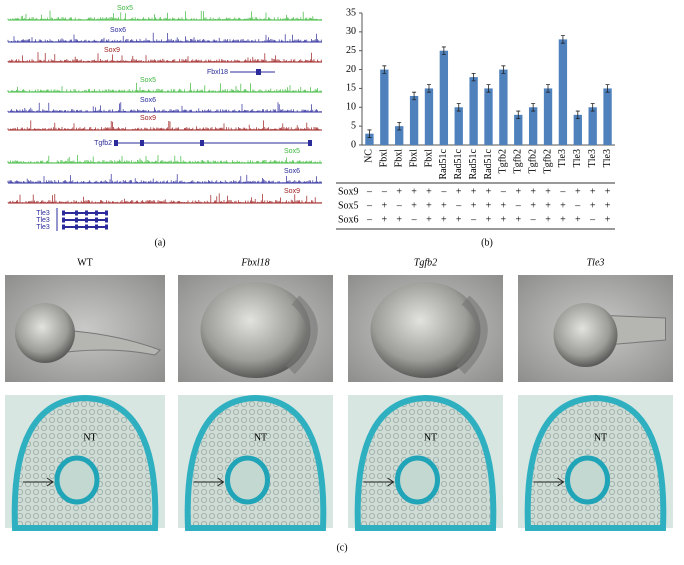 Image resolution: width=684 pixels, height=565 pixels. Describe the element at coordinates (103, 143) in the screenshot. I see `gene-label: Tgfb2` at that location.